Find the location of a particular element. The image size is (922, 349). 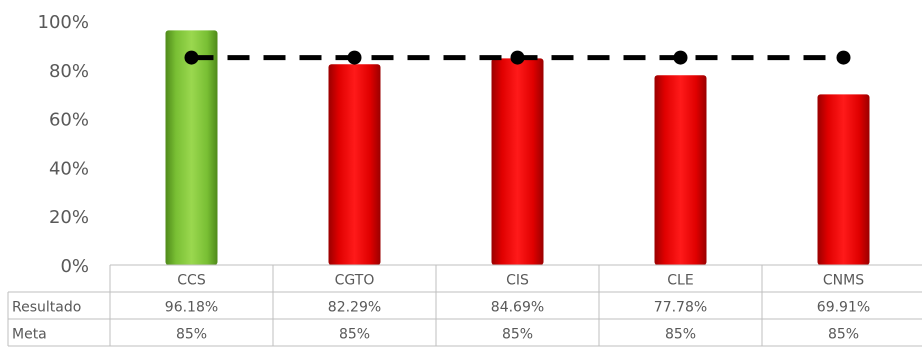

y-tick-label: 60% is located at coordinates (69, 120).